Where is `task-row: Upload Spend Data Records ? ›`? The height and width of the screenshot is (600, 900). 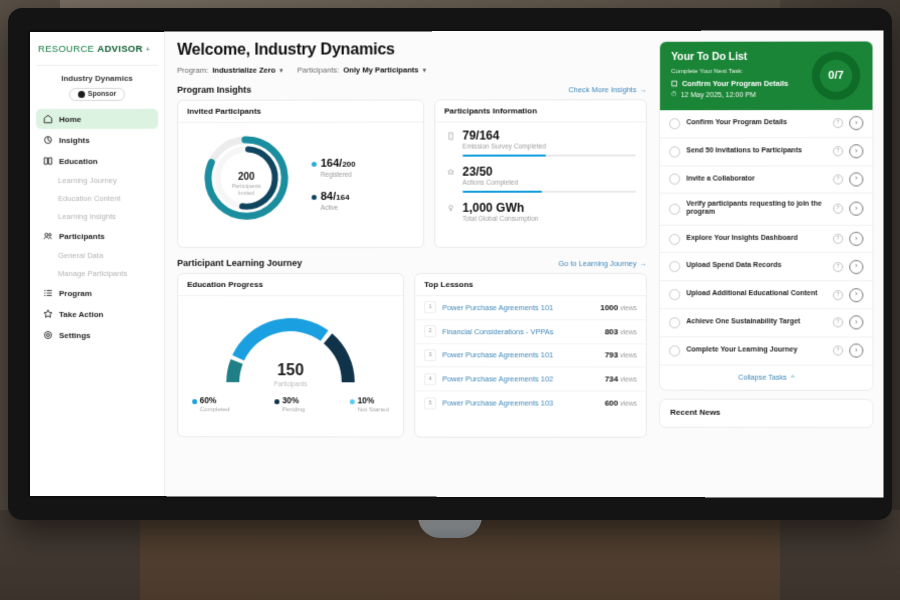 task-row: Upload Spend Data Records ? › is located at coordinates (766, 267).